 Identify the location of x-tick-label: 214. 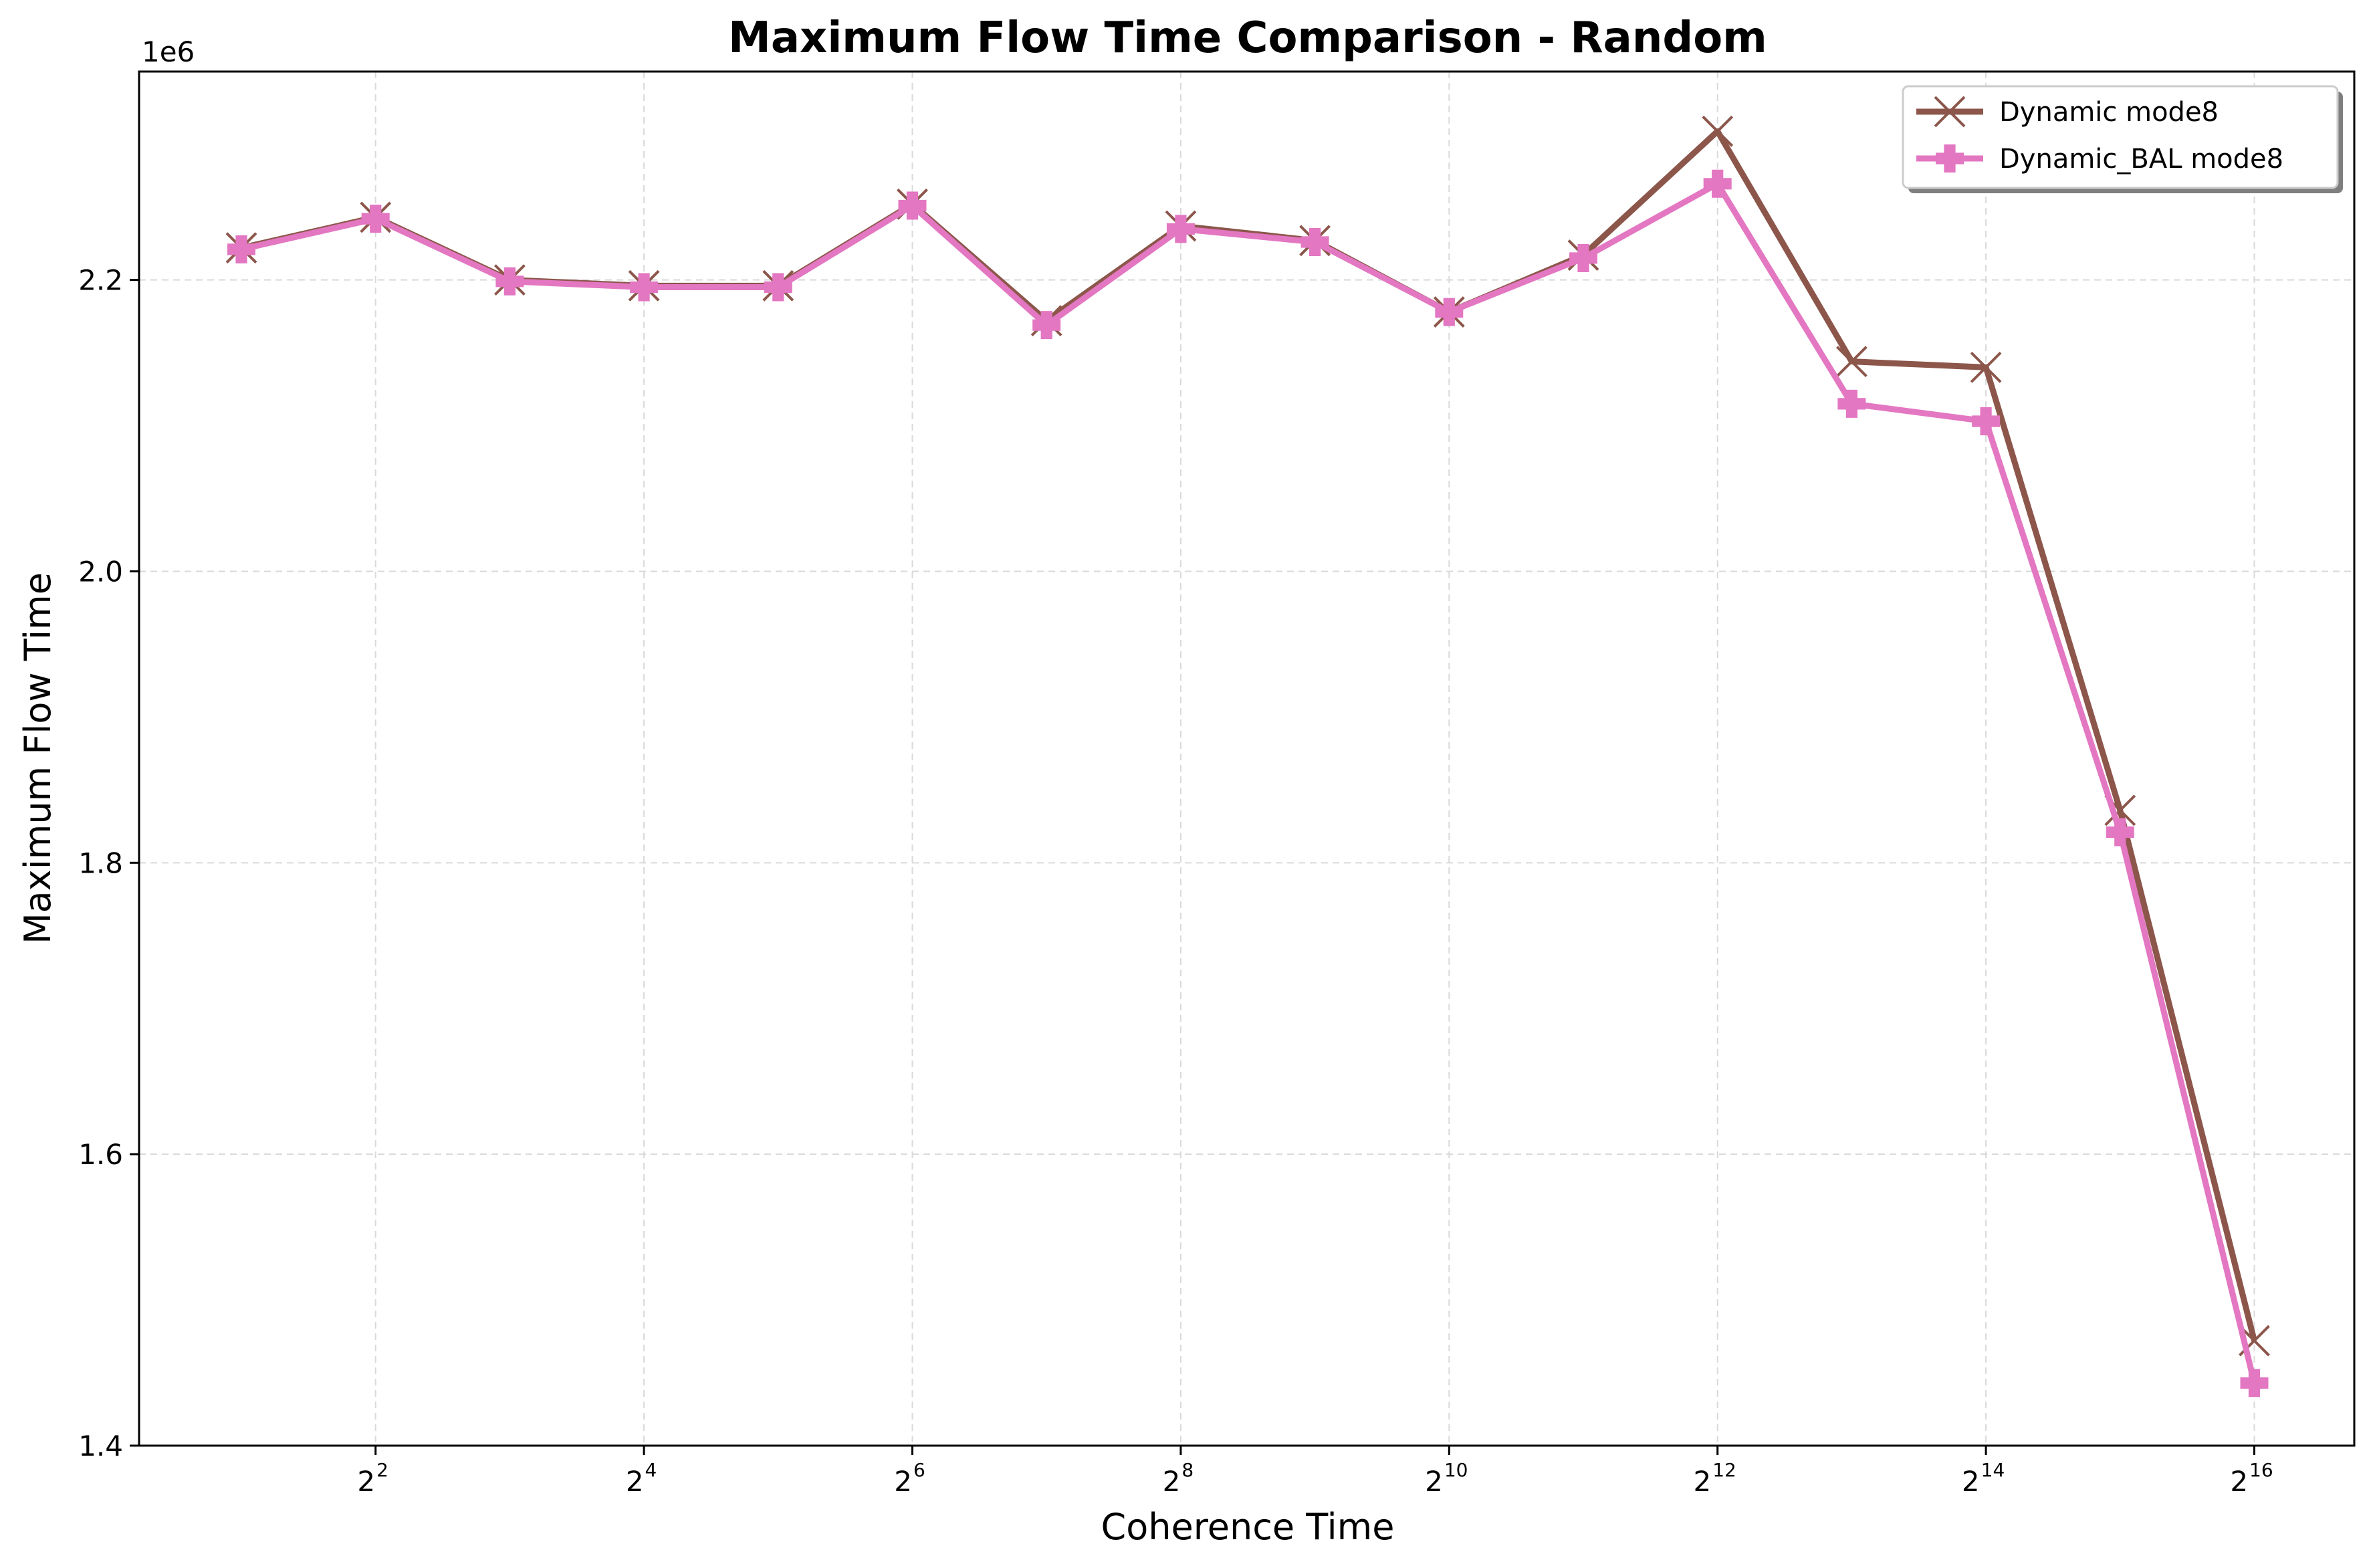
(1984, 1478).